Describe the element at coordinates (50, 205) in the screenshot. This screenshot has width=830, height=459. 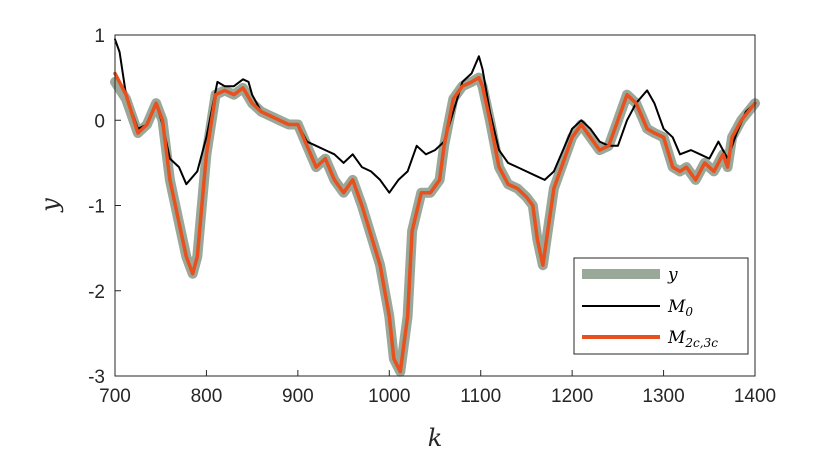
I see `y-axis-label: y` at that location.